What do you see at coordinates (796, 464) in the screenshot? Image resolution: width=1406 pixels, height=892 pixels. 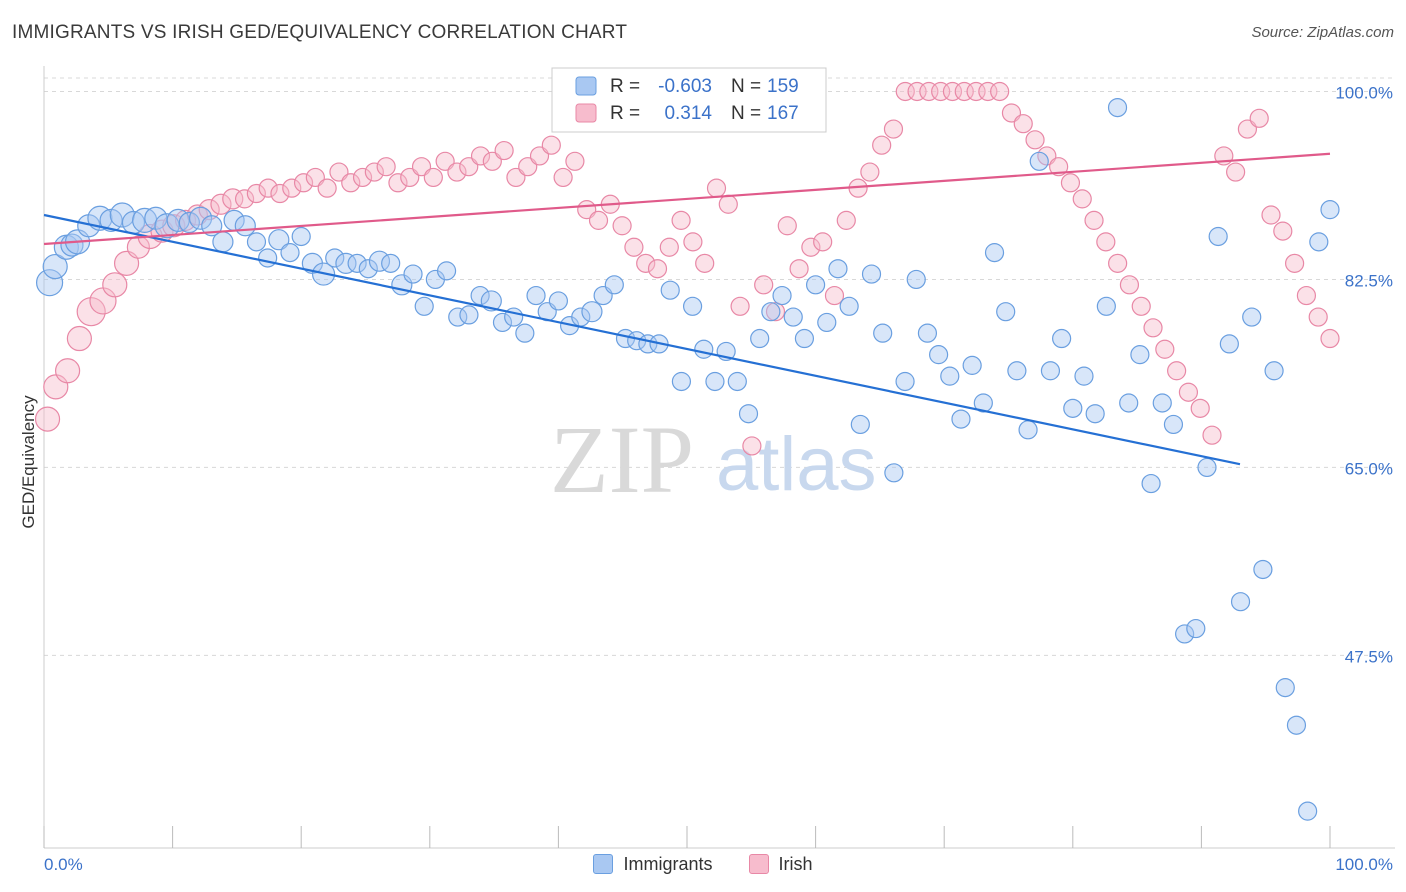 I see `watermark-atlas: atlas` at bounding box center [796, 464].